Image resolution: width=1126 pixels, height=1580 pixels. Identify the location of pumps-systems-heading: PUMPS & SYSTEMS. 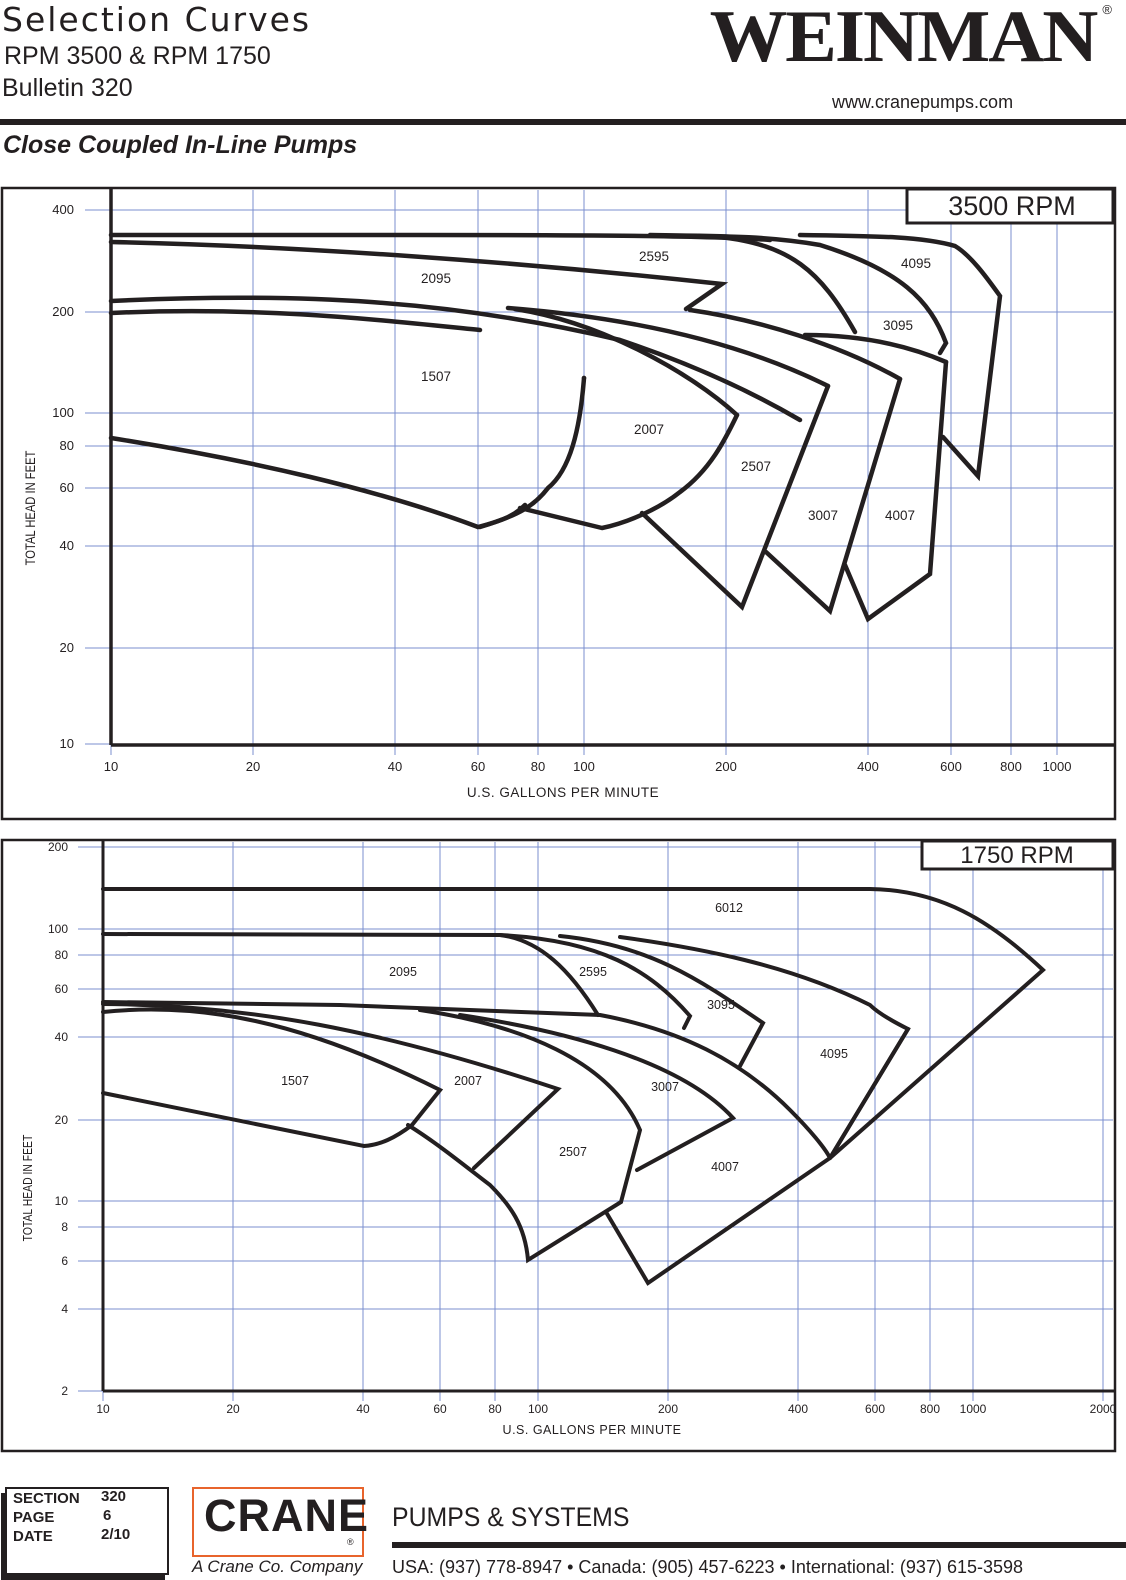
(511, 1517).